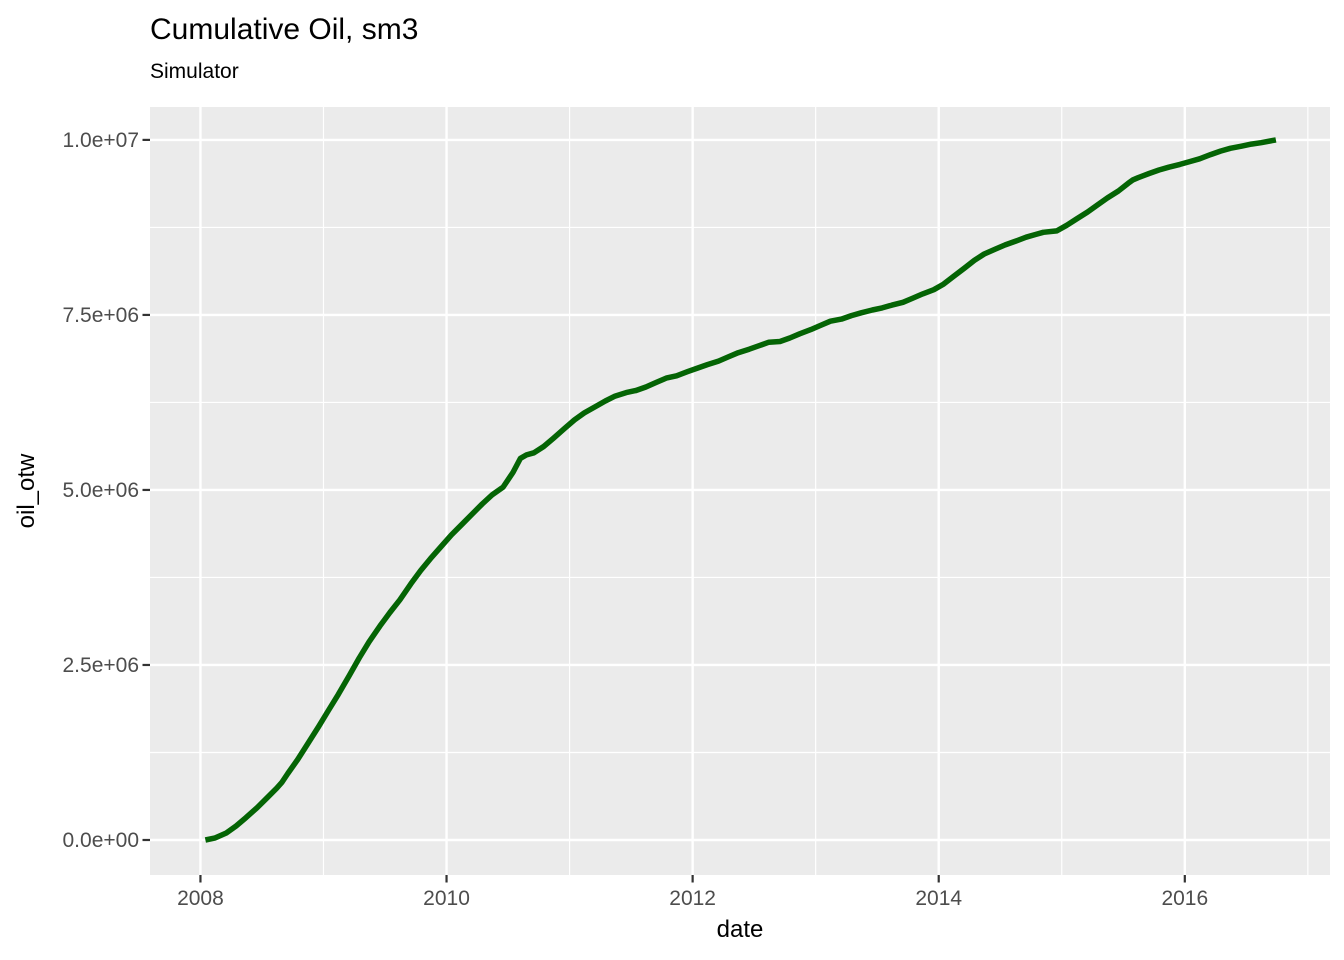 This screenshot has width=1344, height=960. Describe the element at coordinates (26, 490) in the screenshot. I see `y-axis-title: oil_otw` at that location.